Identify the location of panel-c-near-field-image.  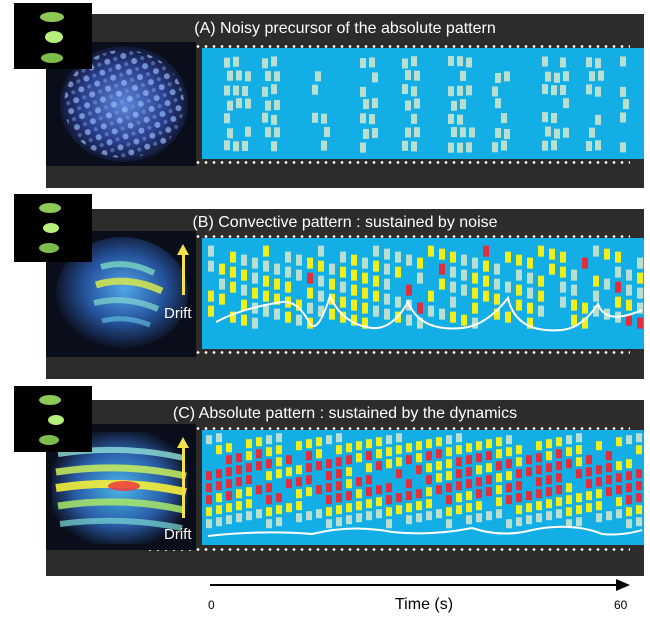
(121, 487).